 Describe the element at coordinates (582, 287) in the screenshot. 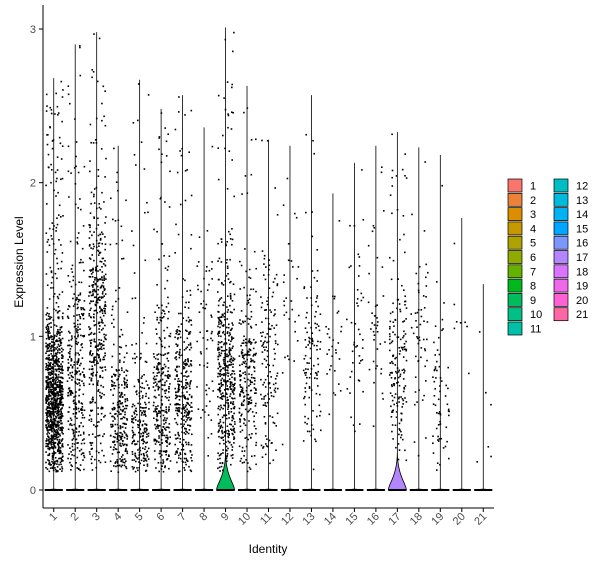

I see `legend-label: 19` at that location.